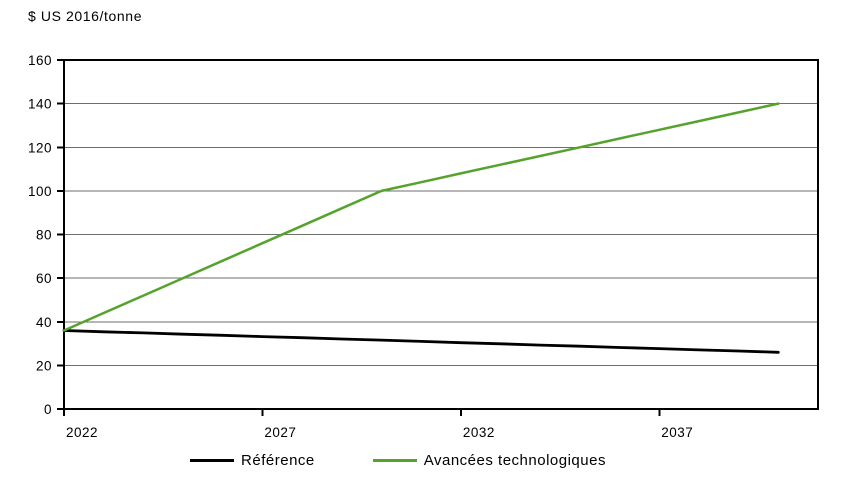 The height and width of the screenshot is (484, 846). Describe the element at coordinates (85, 16) in the screenshot. I see `chart-title: $ US 2016/tonne` at that location.